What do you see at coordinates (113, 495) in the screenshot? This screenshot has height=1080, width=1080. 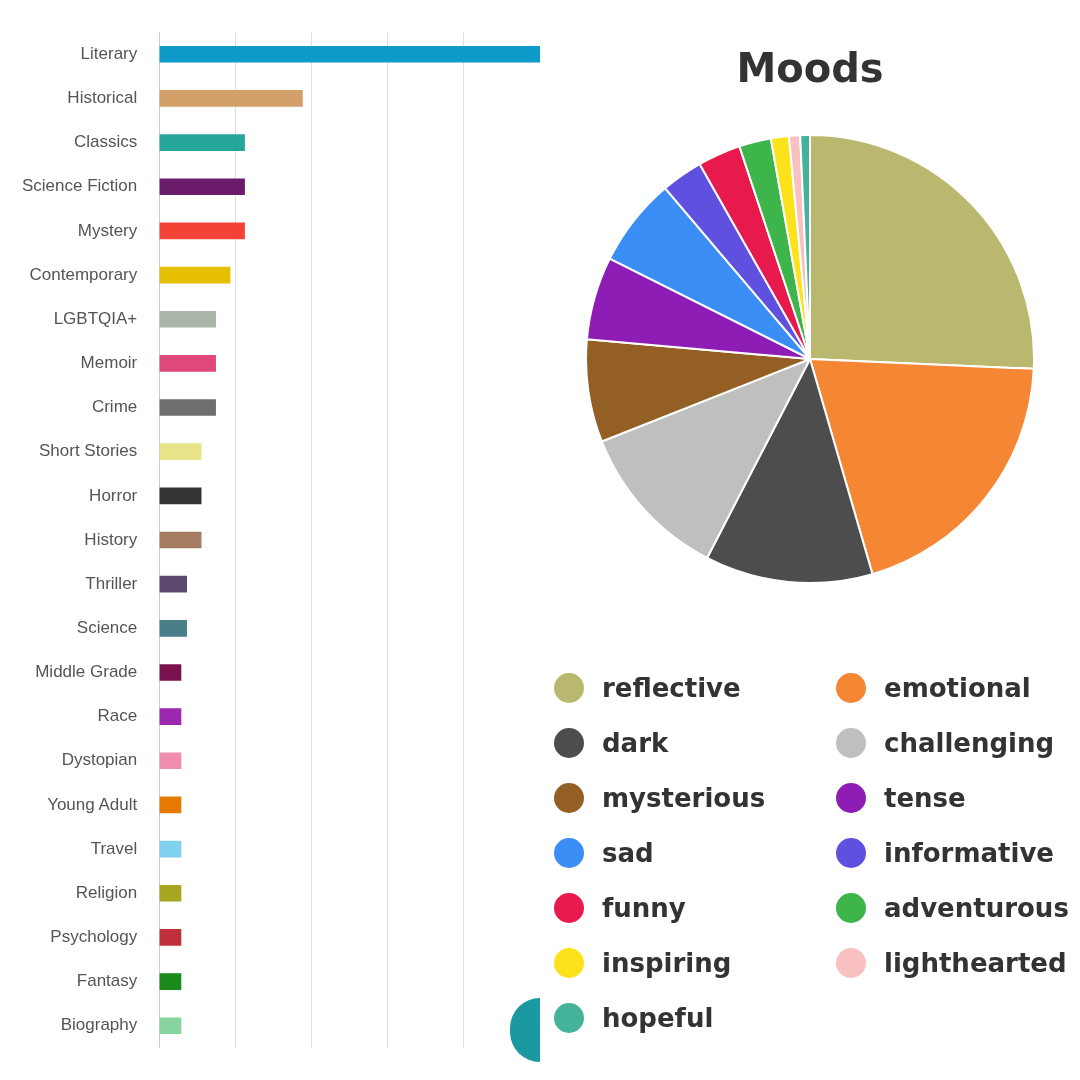 I see `y-tick-label: Horror` at bounding box center [113, 495].